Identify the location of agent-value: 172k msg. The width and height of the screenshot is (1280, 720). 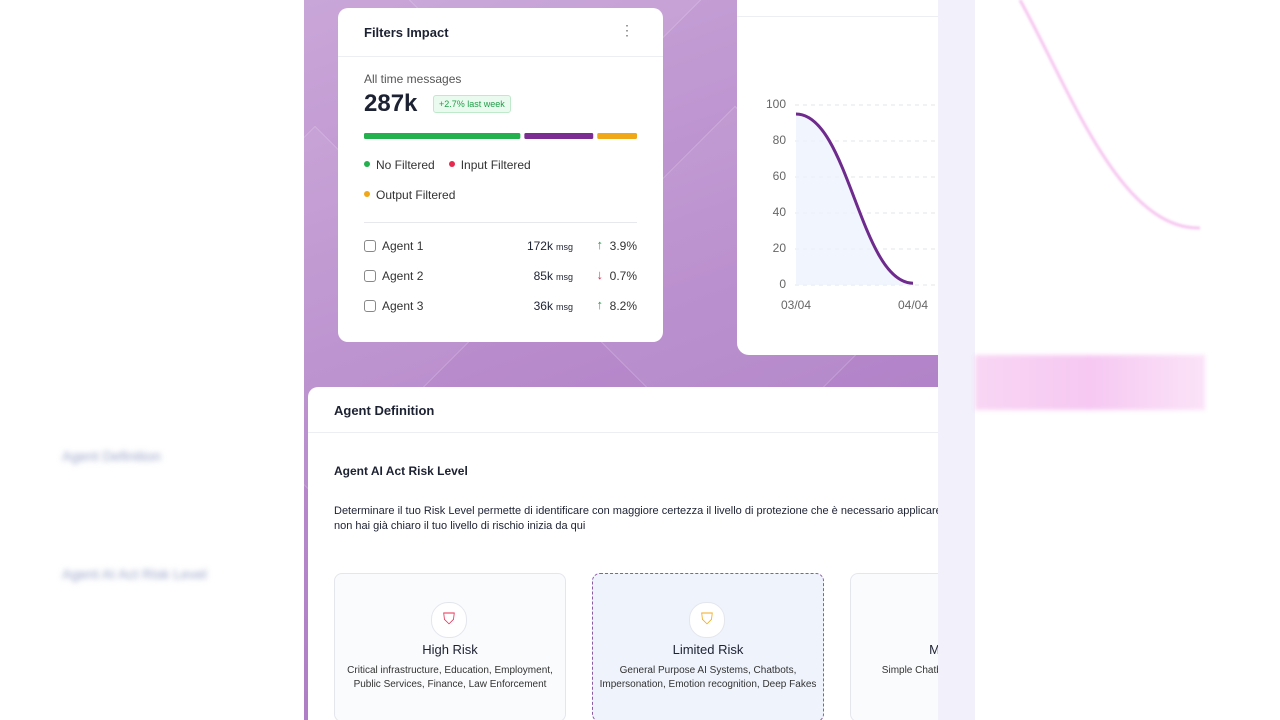
(550, 246).